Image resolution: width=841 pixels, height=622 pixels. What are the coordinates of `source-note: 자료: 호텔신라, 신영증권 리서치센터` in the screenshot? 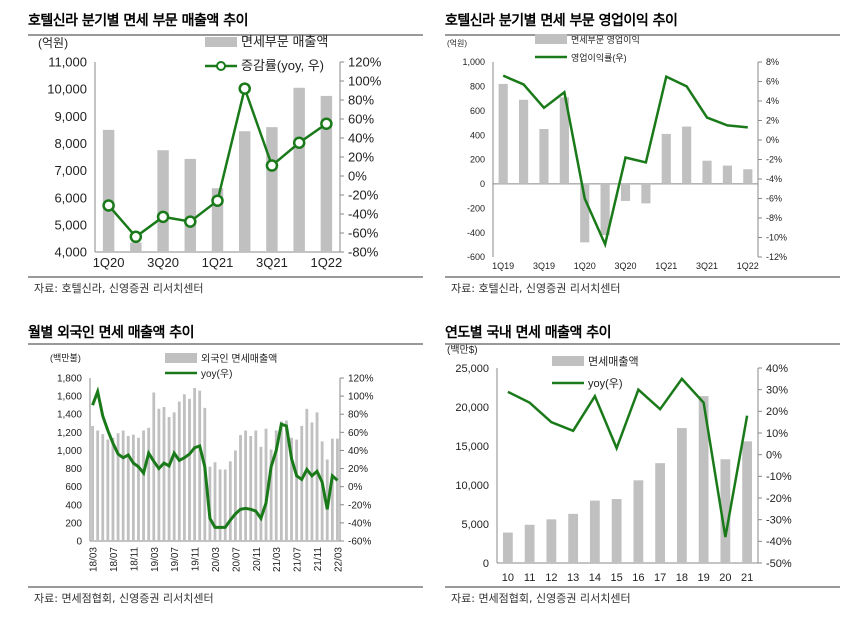 It's located at (536, 288).